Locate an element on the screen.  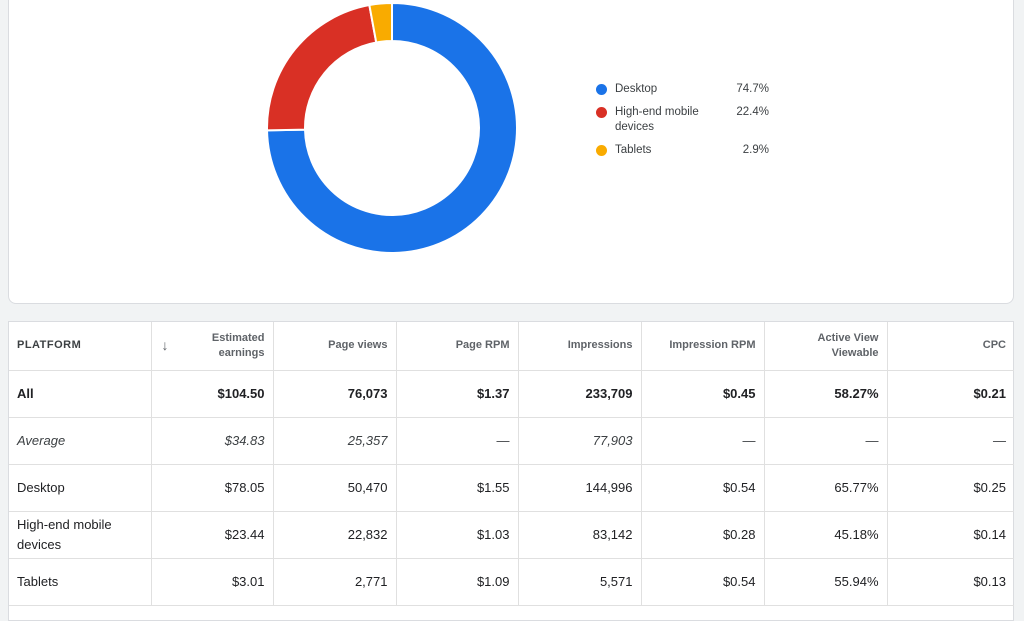
table-row: Average $34.83 25,357—77,903— — — is located at coordinates (511, 441).